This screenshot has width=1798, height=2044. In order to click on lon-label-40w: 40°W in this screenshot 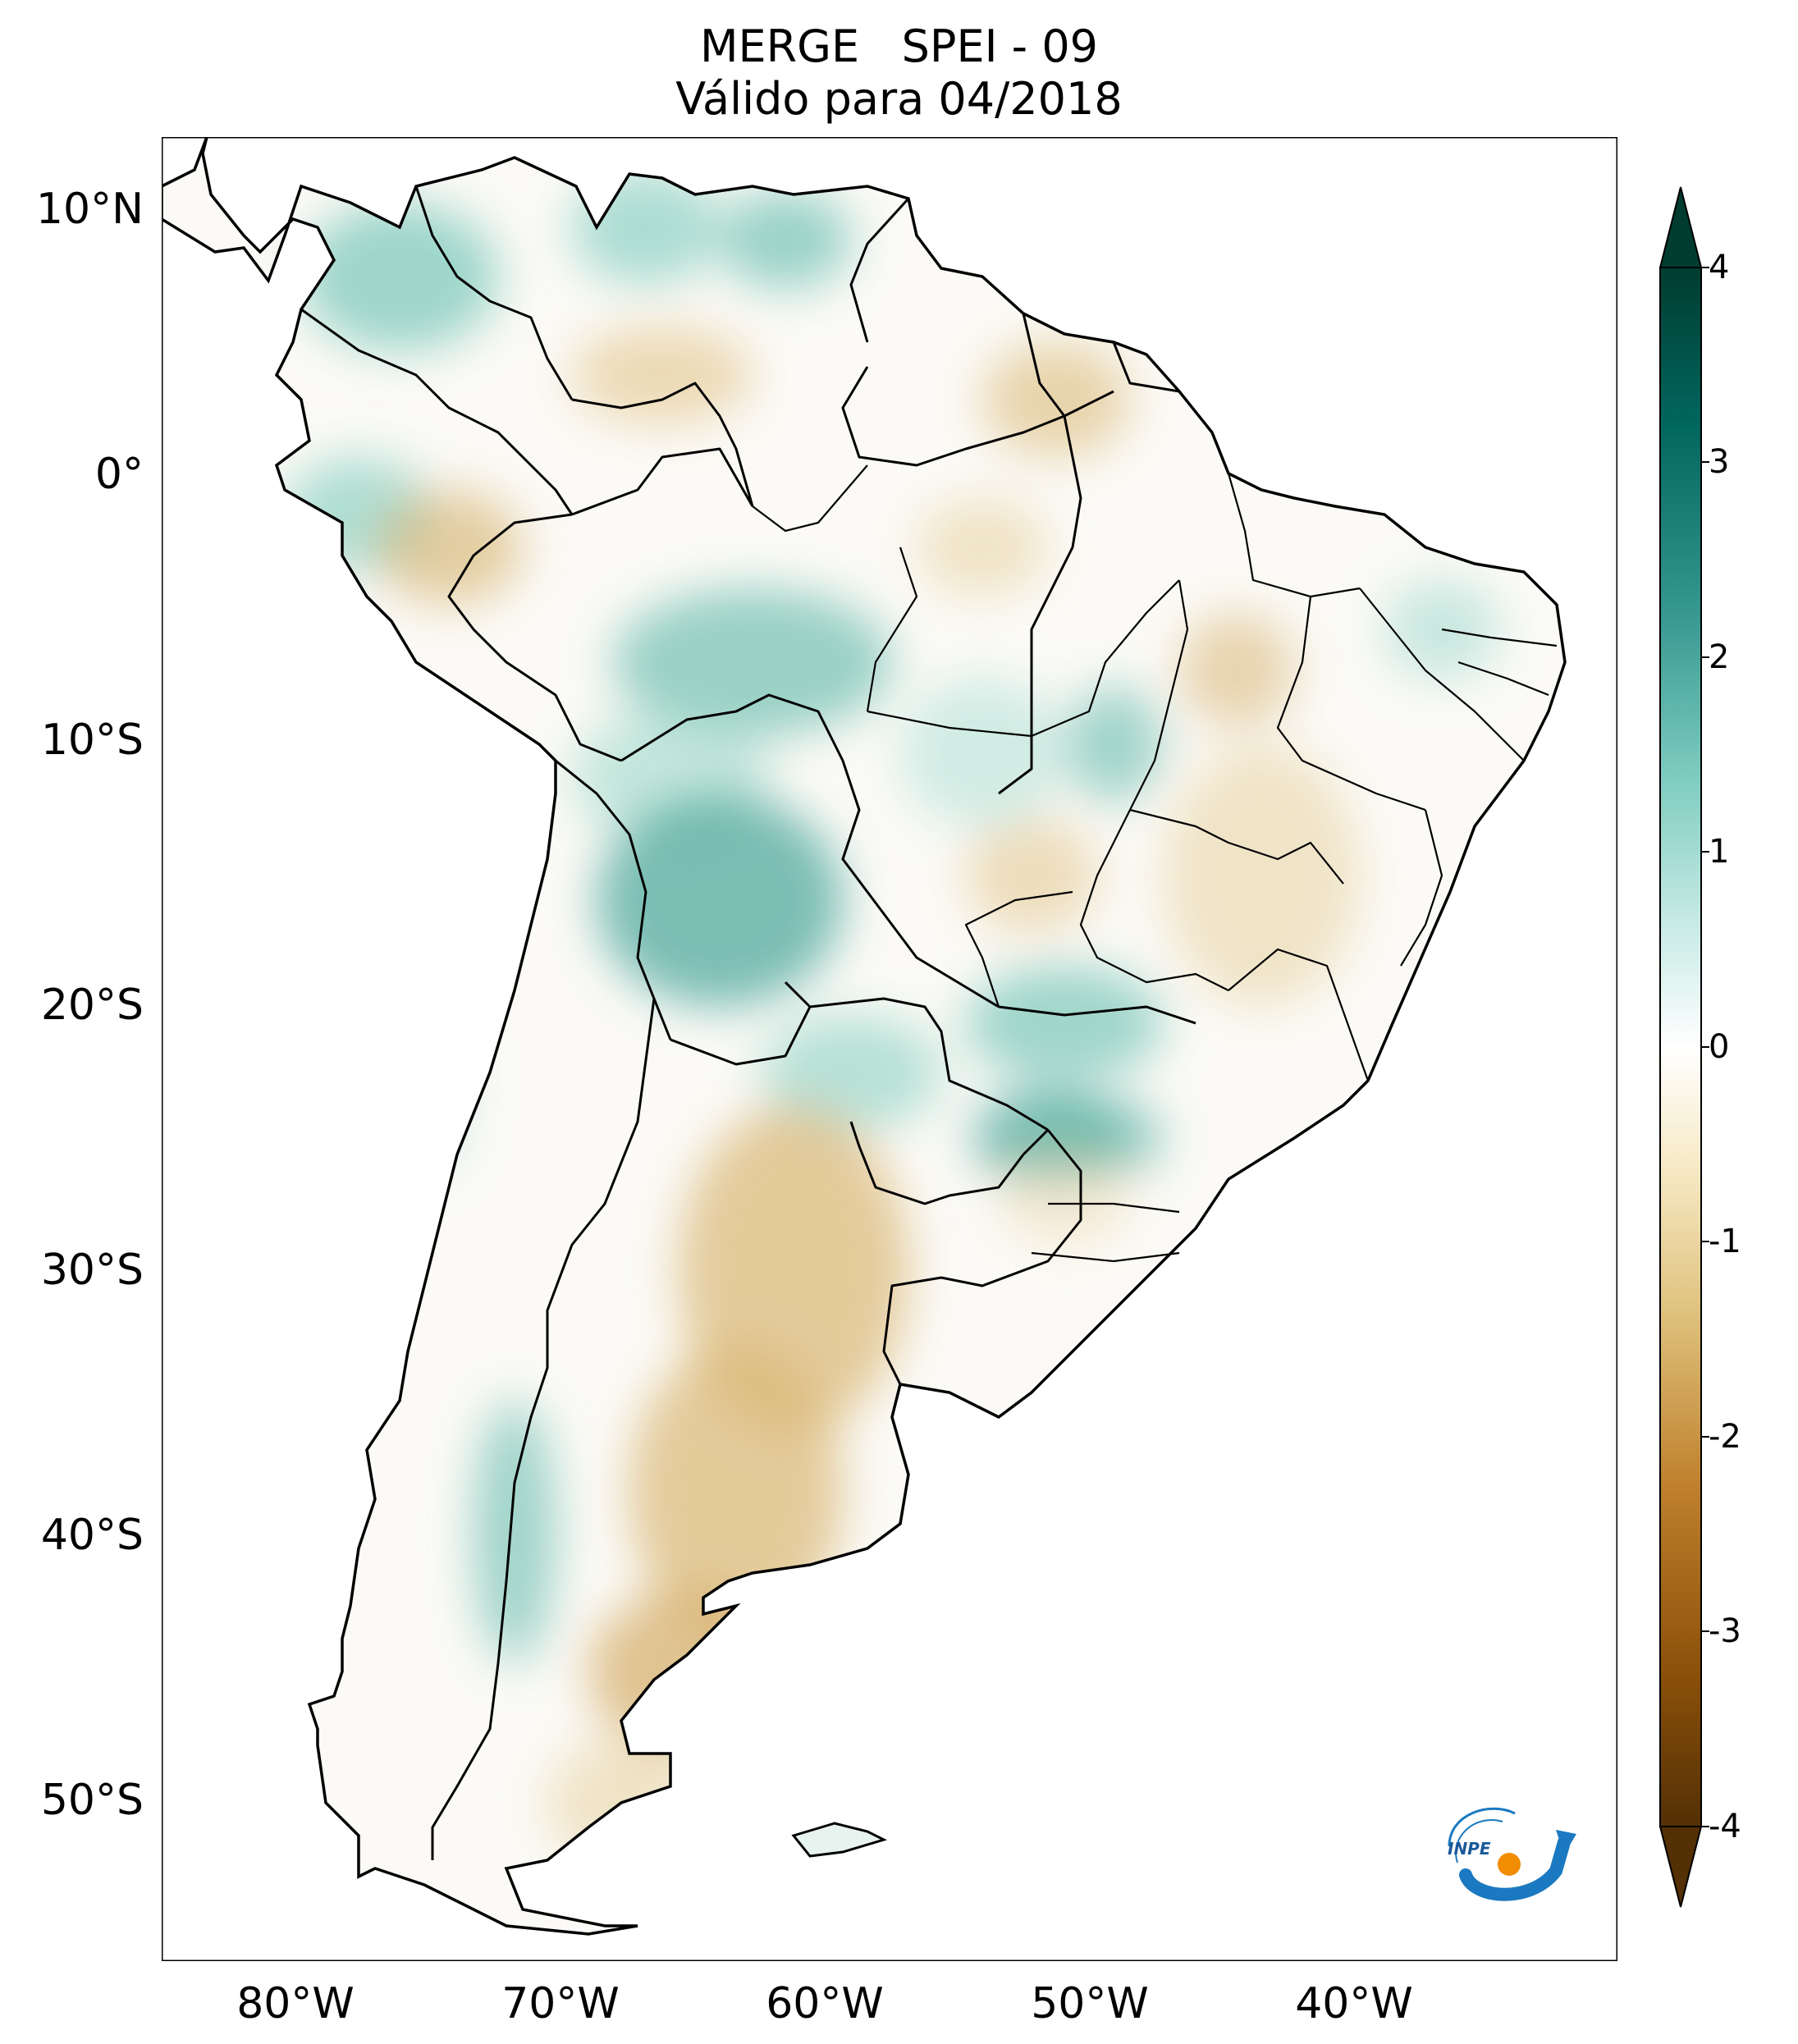, I will do `click(1354, 2004)`.